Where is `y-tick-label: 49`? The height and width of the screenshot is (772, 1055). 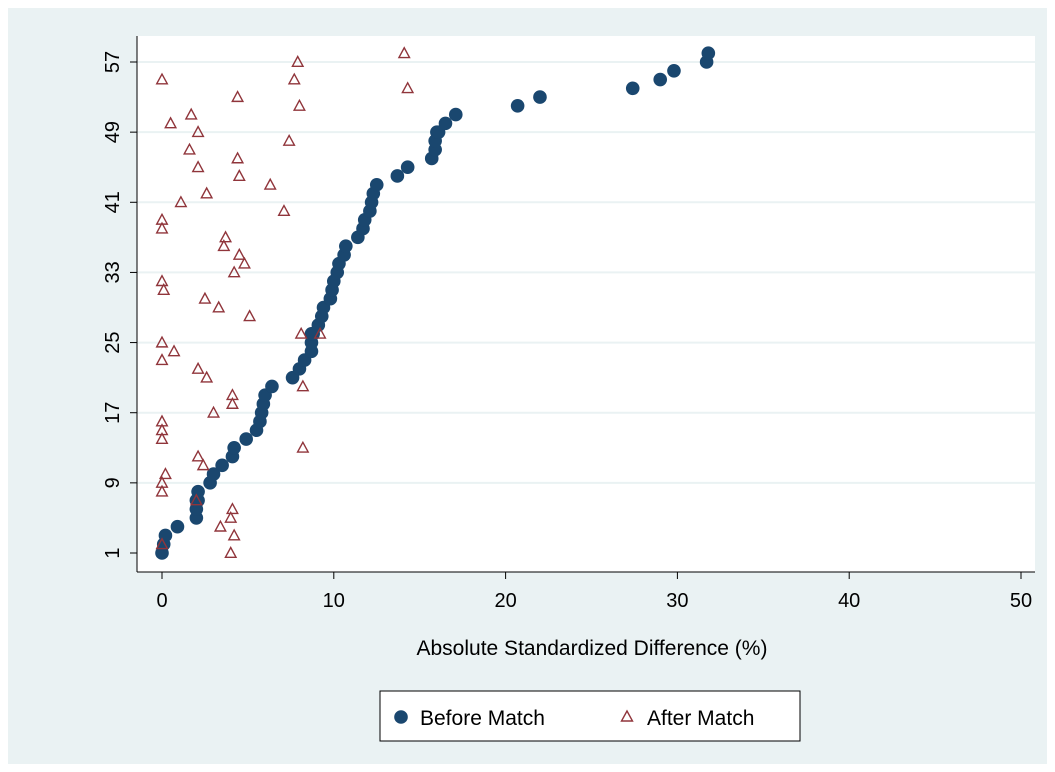
y-tick-label: 49 is located at coordinates (113, 132).